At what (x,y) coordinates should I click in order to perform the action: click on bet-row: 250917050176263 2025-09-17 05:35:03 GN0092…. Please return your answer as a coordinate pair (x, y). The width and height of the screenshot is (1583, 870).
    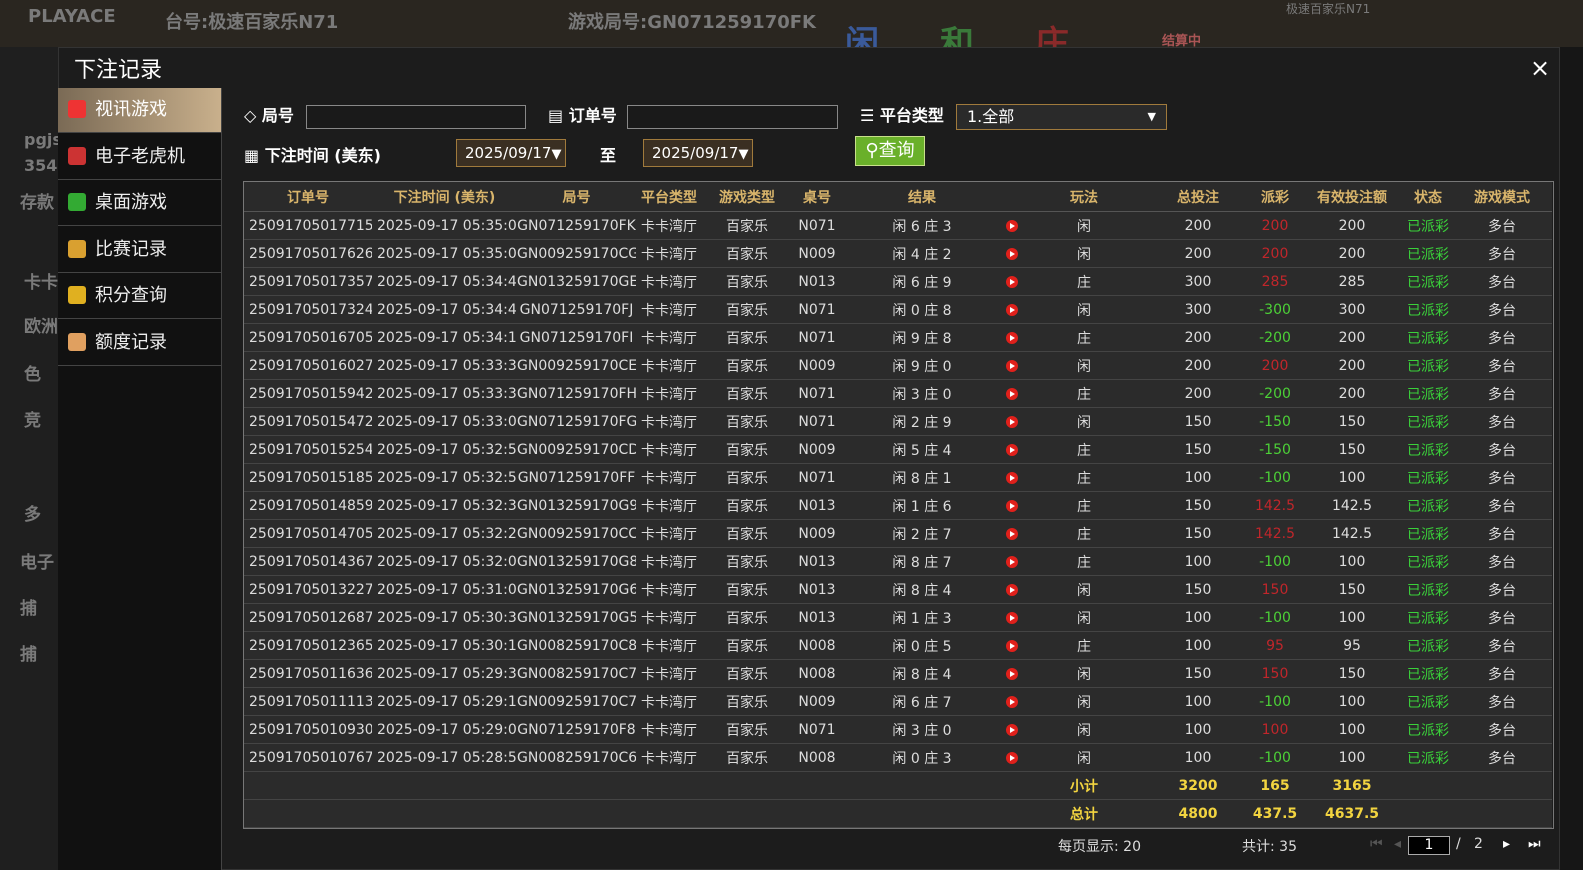
    Looking at the image, I should click on (898, 253).